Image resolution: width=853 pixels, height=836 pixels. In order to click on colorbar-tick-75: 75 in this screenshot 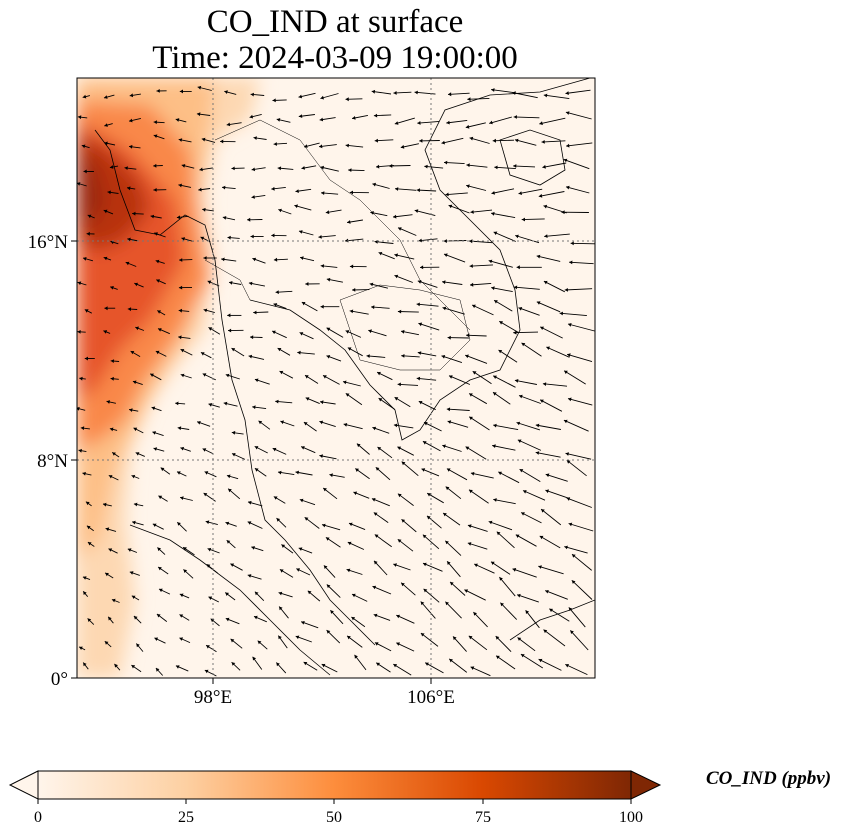, I will do `click(483, 817)`.